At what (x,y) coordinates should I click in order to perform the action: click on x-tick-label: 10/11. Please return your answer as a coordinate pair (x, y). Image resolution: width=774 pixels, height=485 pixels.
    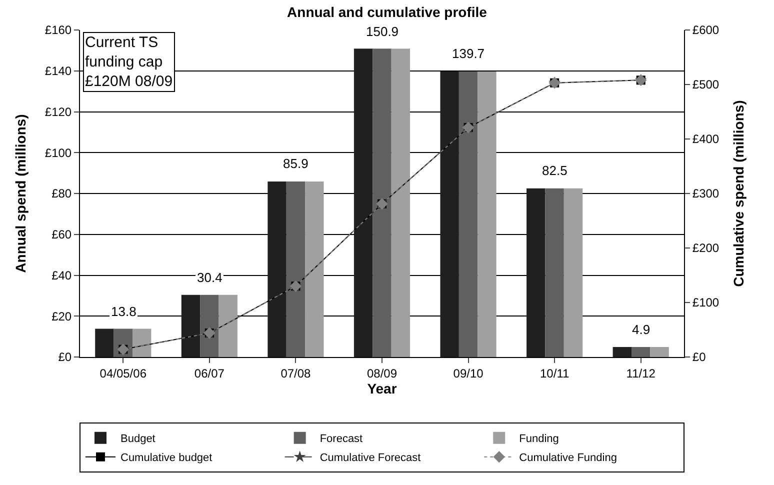
    Looking at the image, I should click on (555, 373).